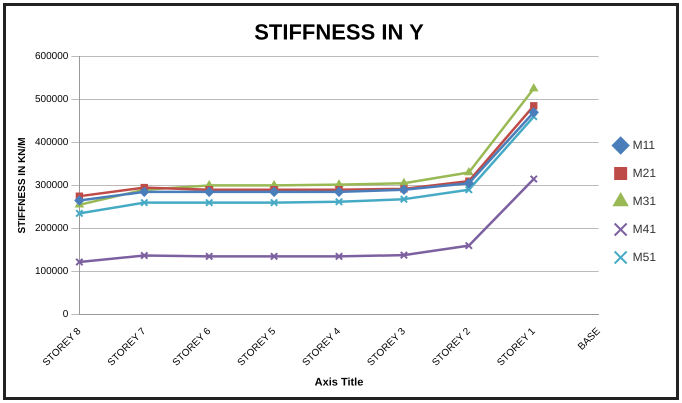 This screenshot has height=403, width=682. Describe the element at coordinates (644, 257) in the screenshot. I see `legend-label: M51` at that location.